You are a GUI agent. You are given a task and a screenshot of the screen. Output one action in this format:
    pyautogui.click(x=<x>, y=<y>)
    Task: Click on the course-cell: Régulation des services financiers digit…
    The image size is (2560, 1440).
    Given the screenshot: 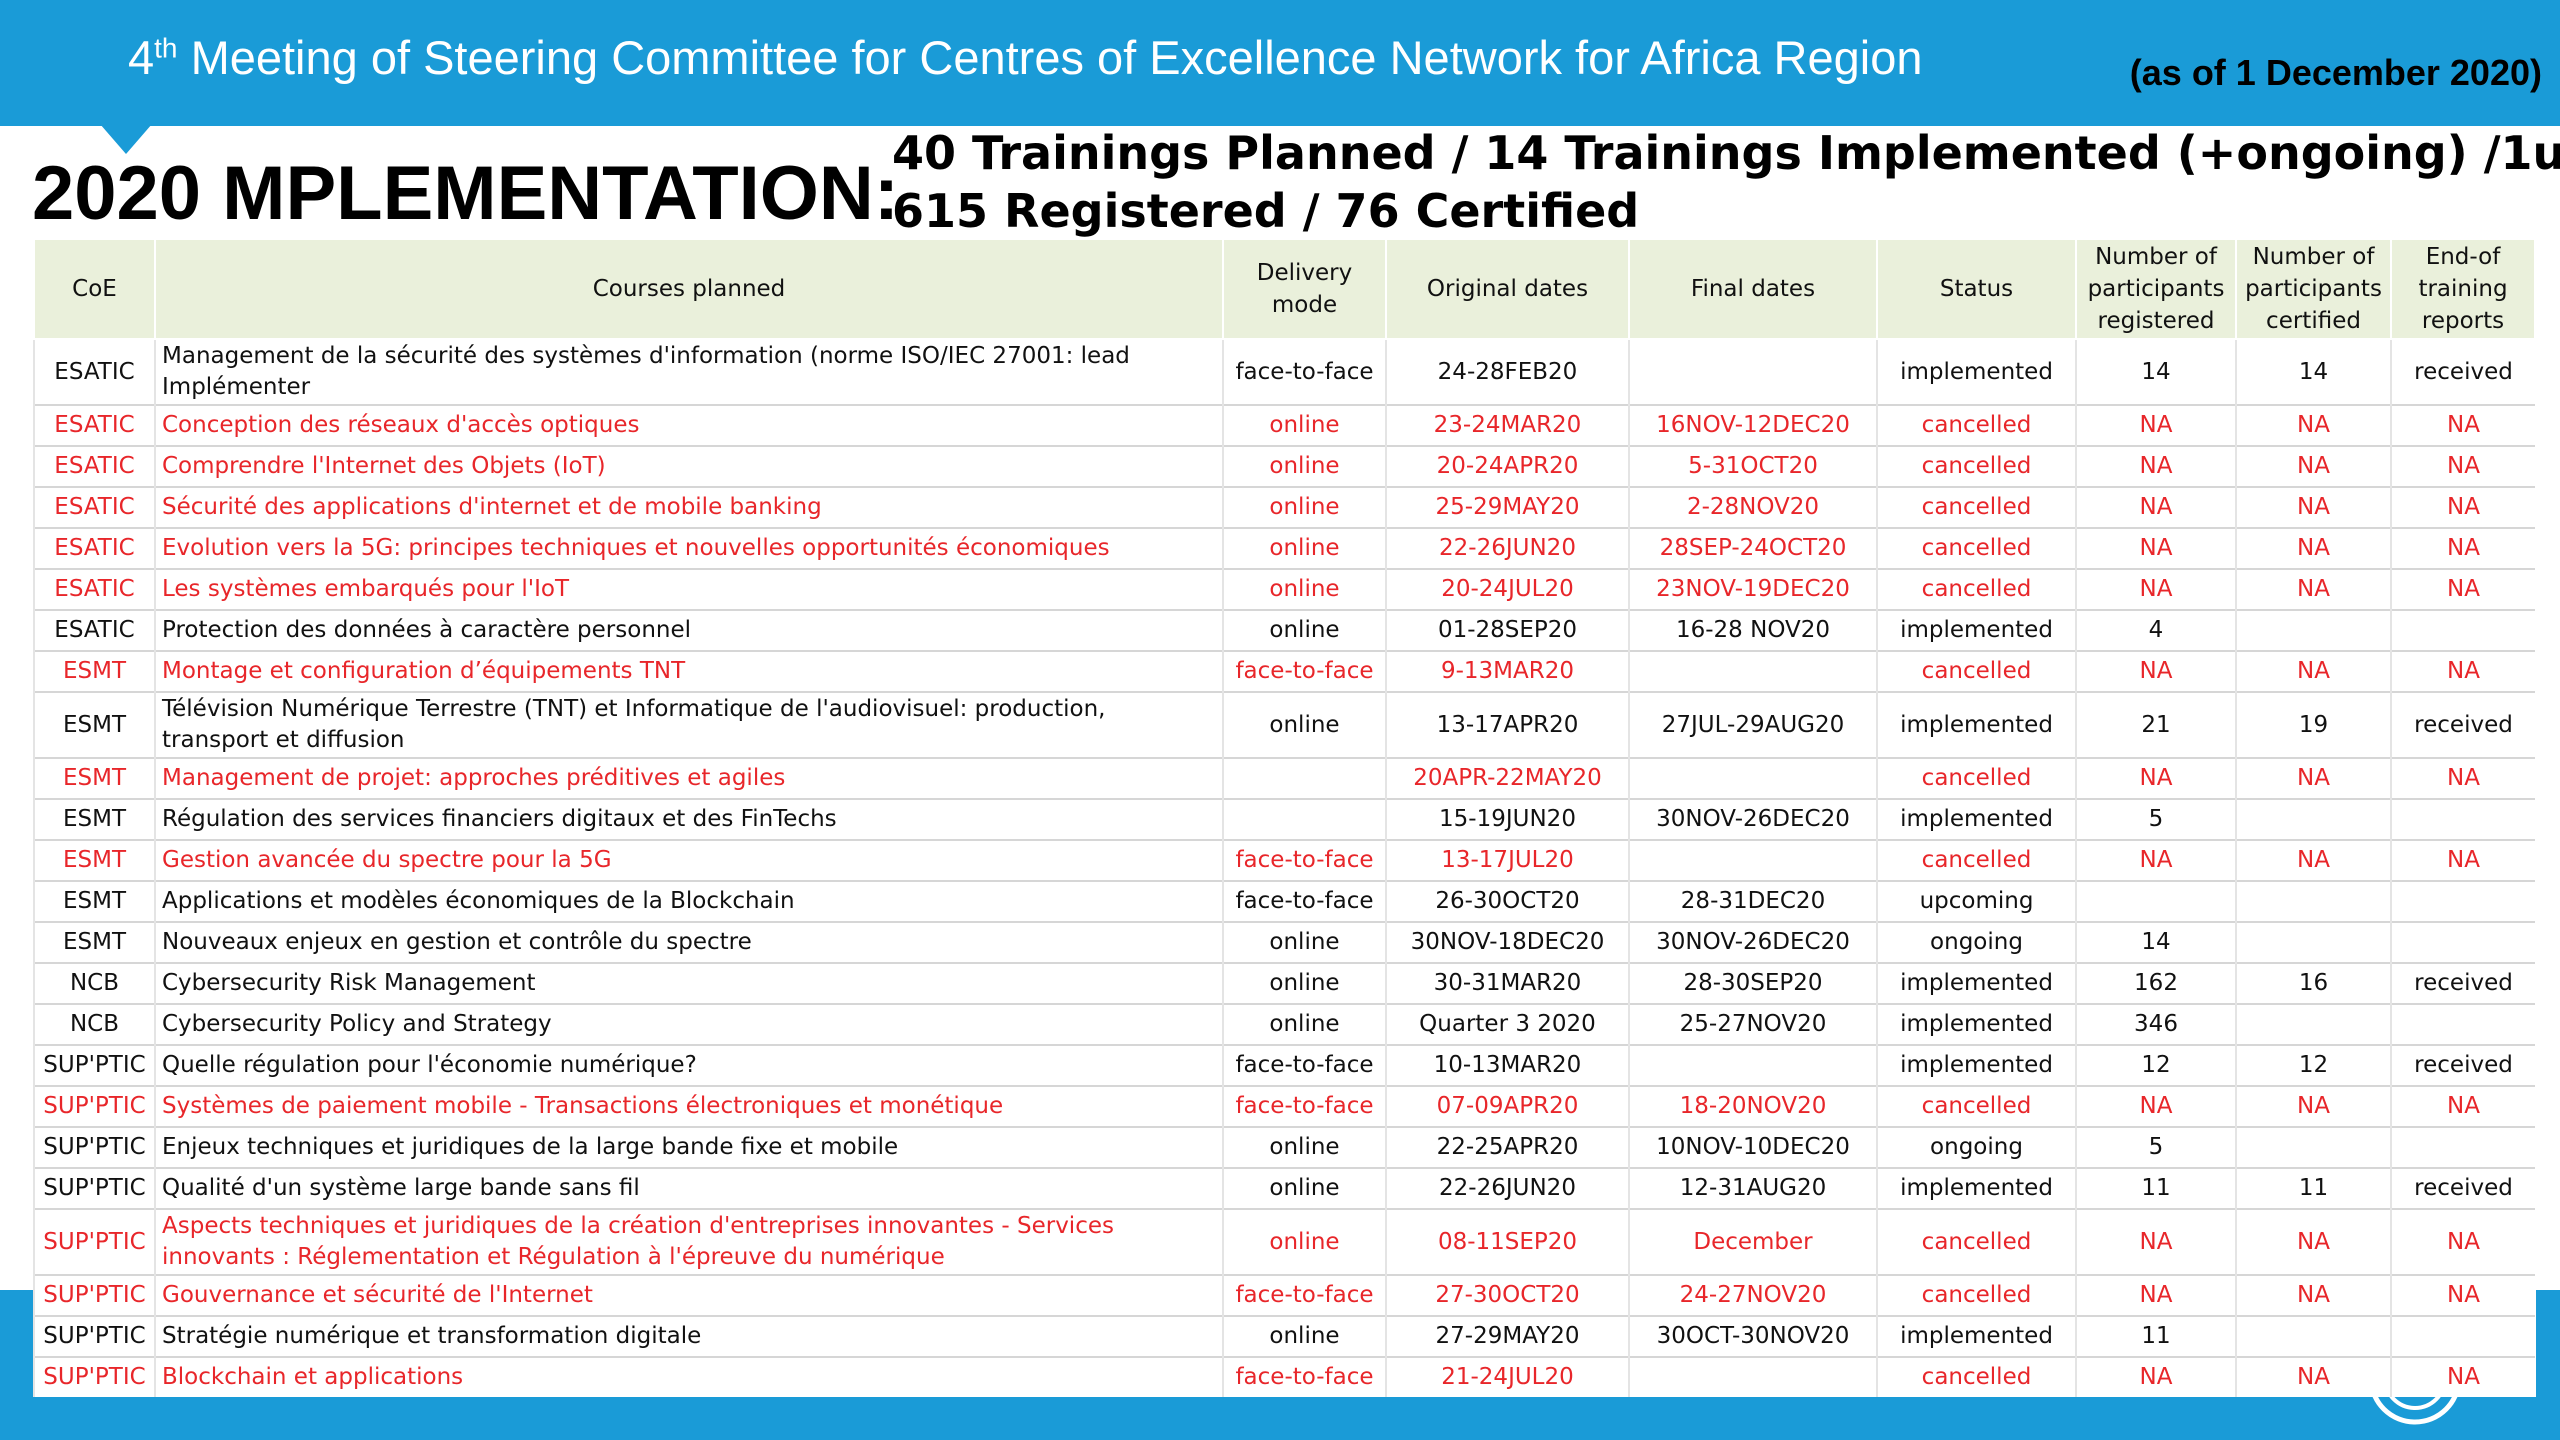 What is the action you would take?
    pyautogui.click(x=688, y=819)
    